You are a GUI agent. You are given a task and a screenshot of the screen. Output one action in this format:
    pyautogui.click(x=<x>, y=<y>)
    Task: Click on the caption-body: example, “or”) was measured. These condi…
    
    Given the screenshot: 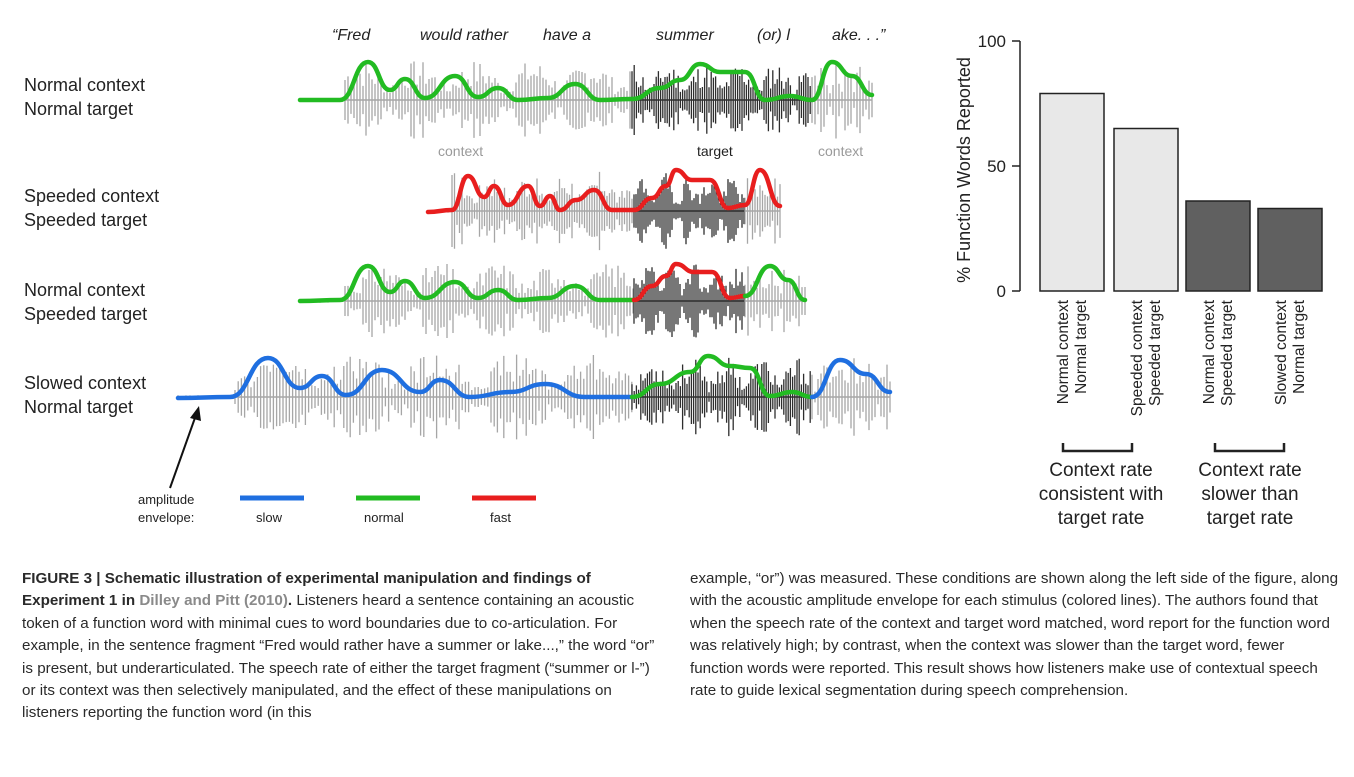 What is the action you would take?
    pyautogui.click(x=1014, y=635)
    